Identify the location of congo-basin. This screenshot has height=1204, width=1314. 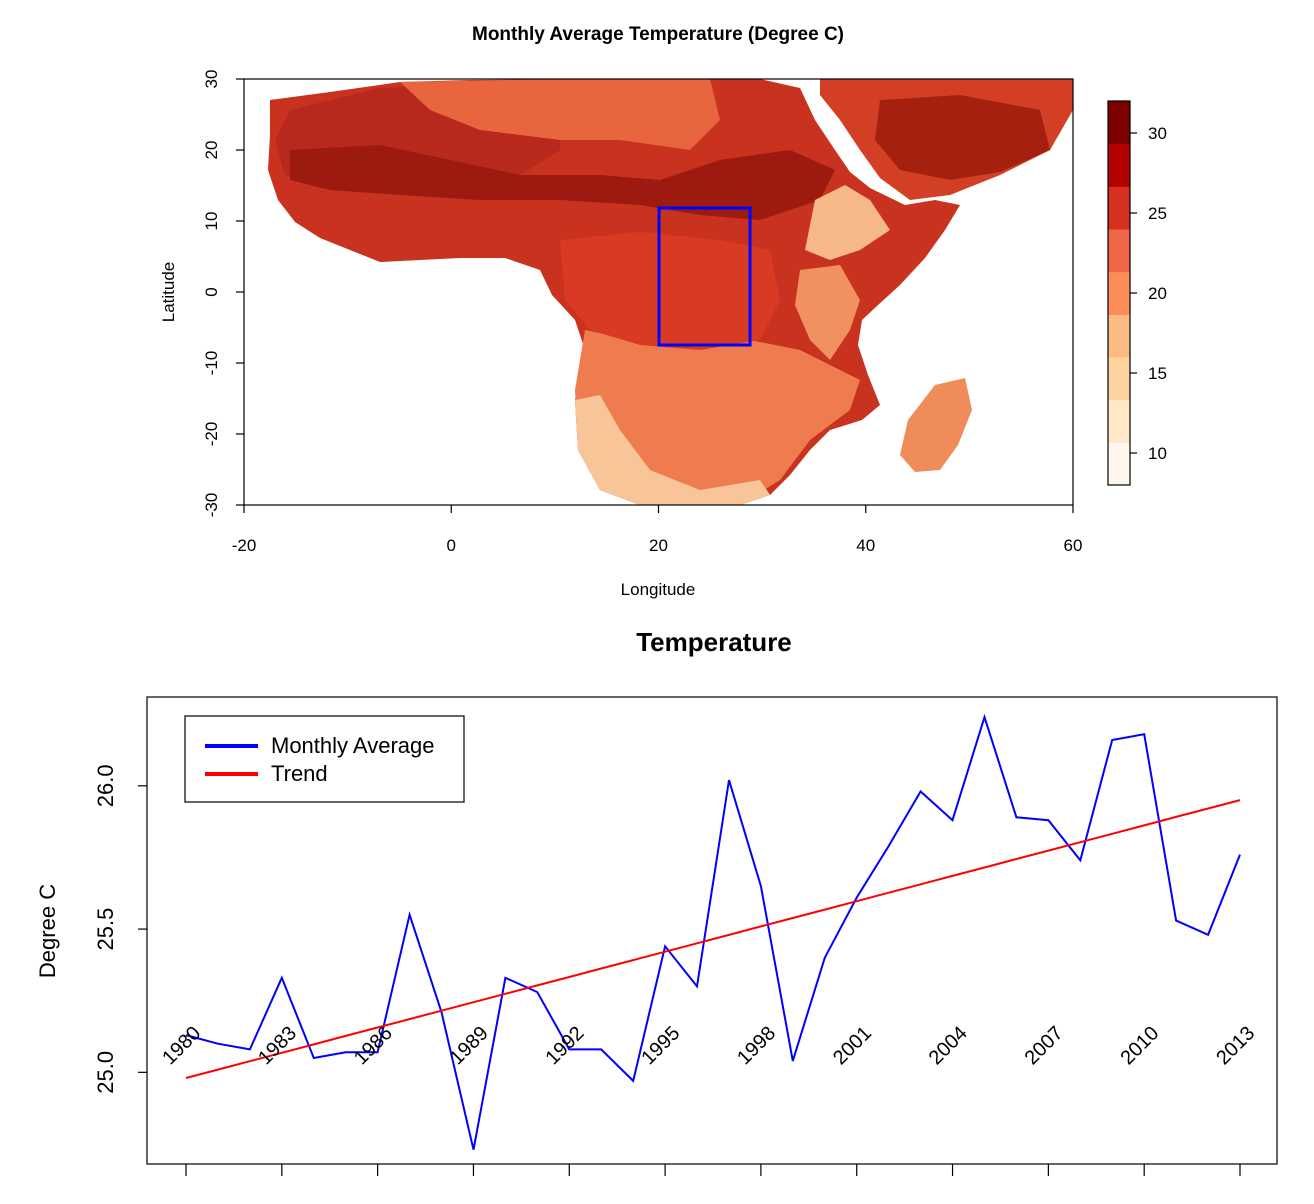
(670, 291).